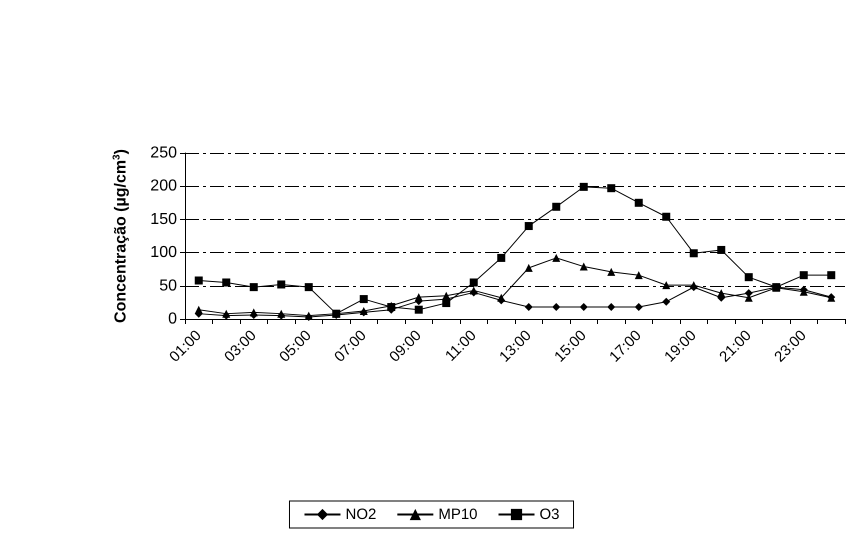  I want to click on legend-label: O3, so click(550, 514).